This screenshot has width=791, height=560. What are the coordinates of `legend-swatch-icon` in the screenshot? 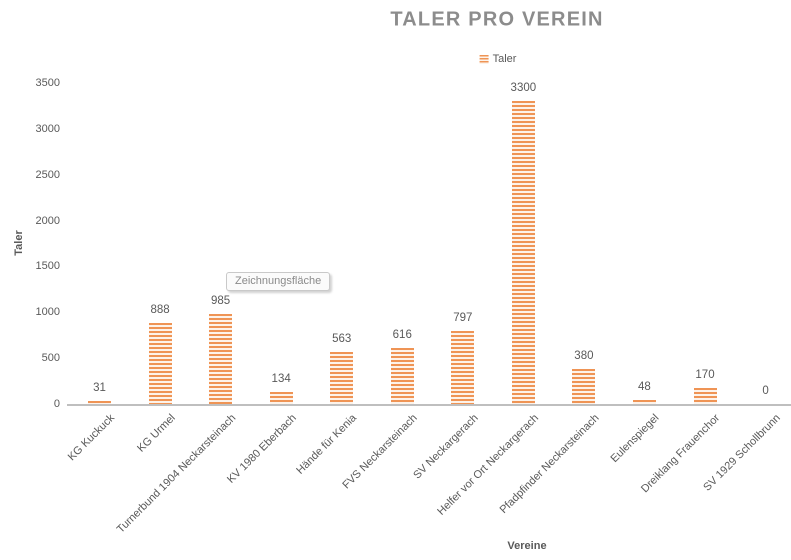 It's located at (484, 59).